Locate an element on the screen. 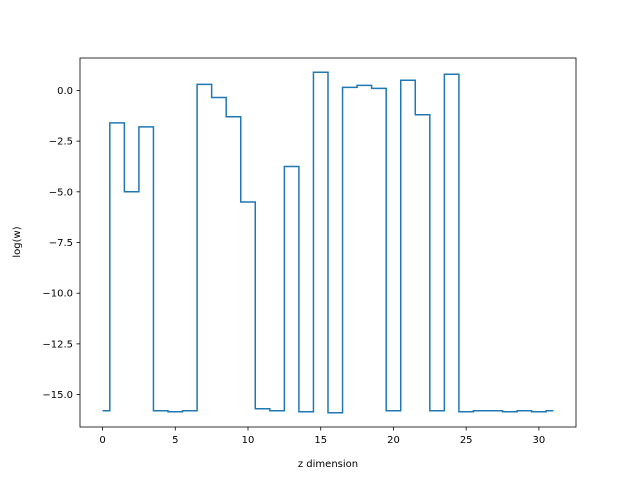 The width and height of the screenshot is (640, 480). y-tick-label: −10.0 is located at coordinates (57, 294).